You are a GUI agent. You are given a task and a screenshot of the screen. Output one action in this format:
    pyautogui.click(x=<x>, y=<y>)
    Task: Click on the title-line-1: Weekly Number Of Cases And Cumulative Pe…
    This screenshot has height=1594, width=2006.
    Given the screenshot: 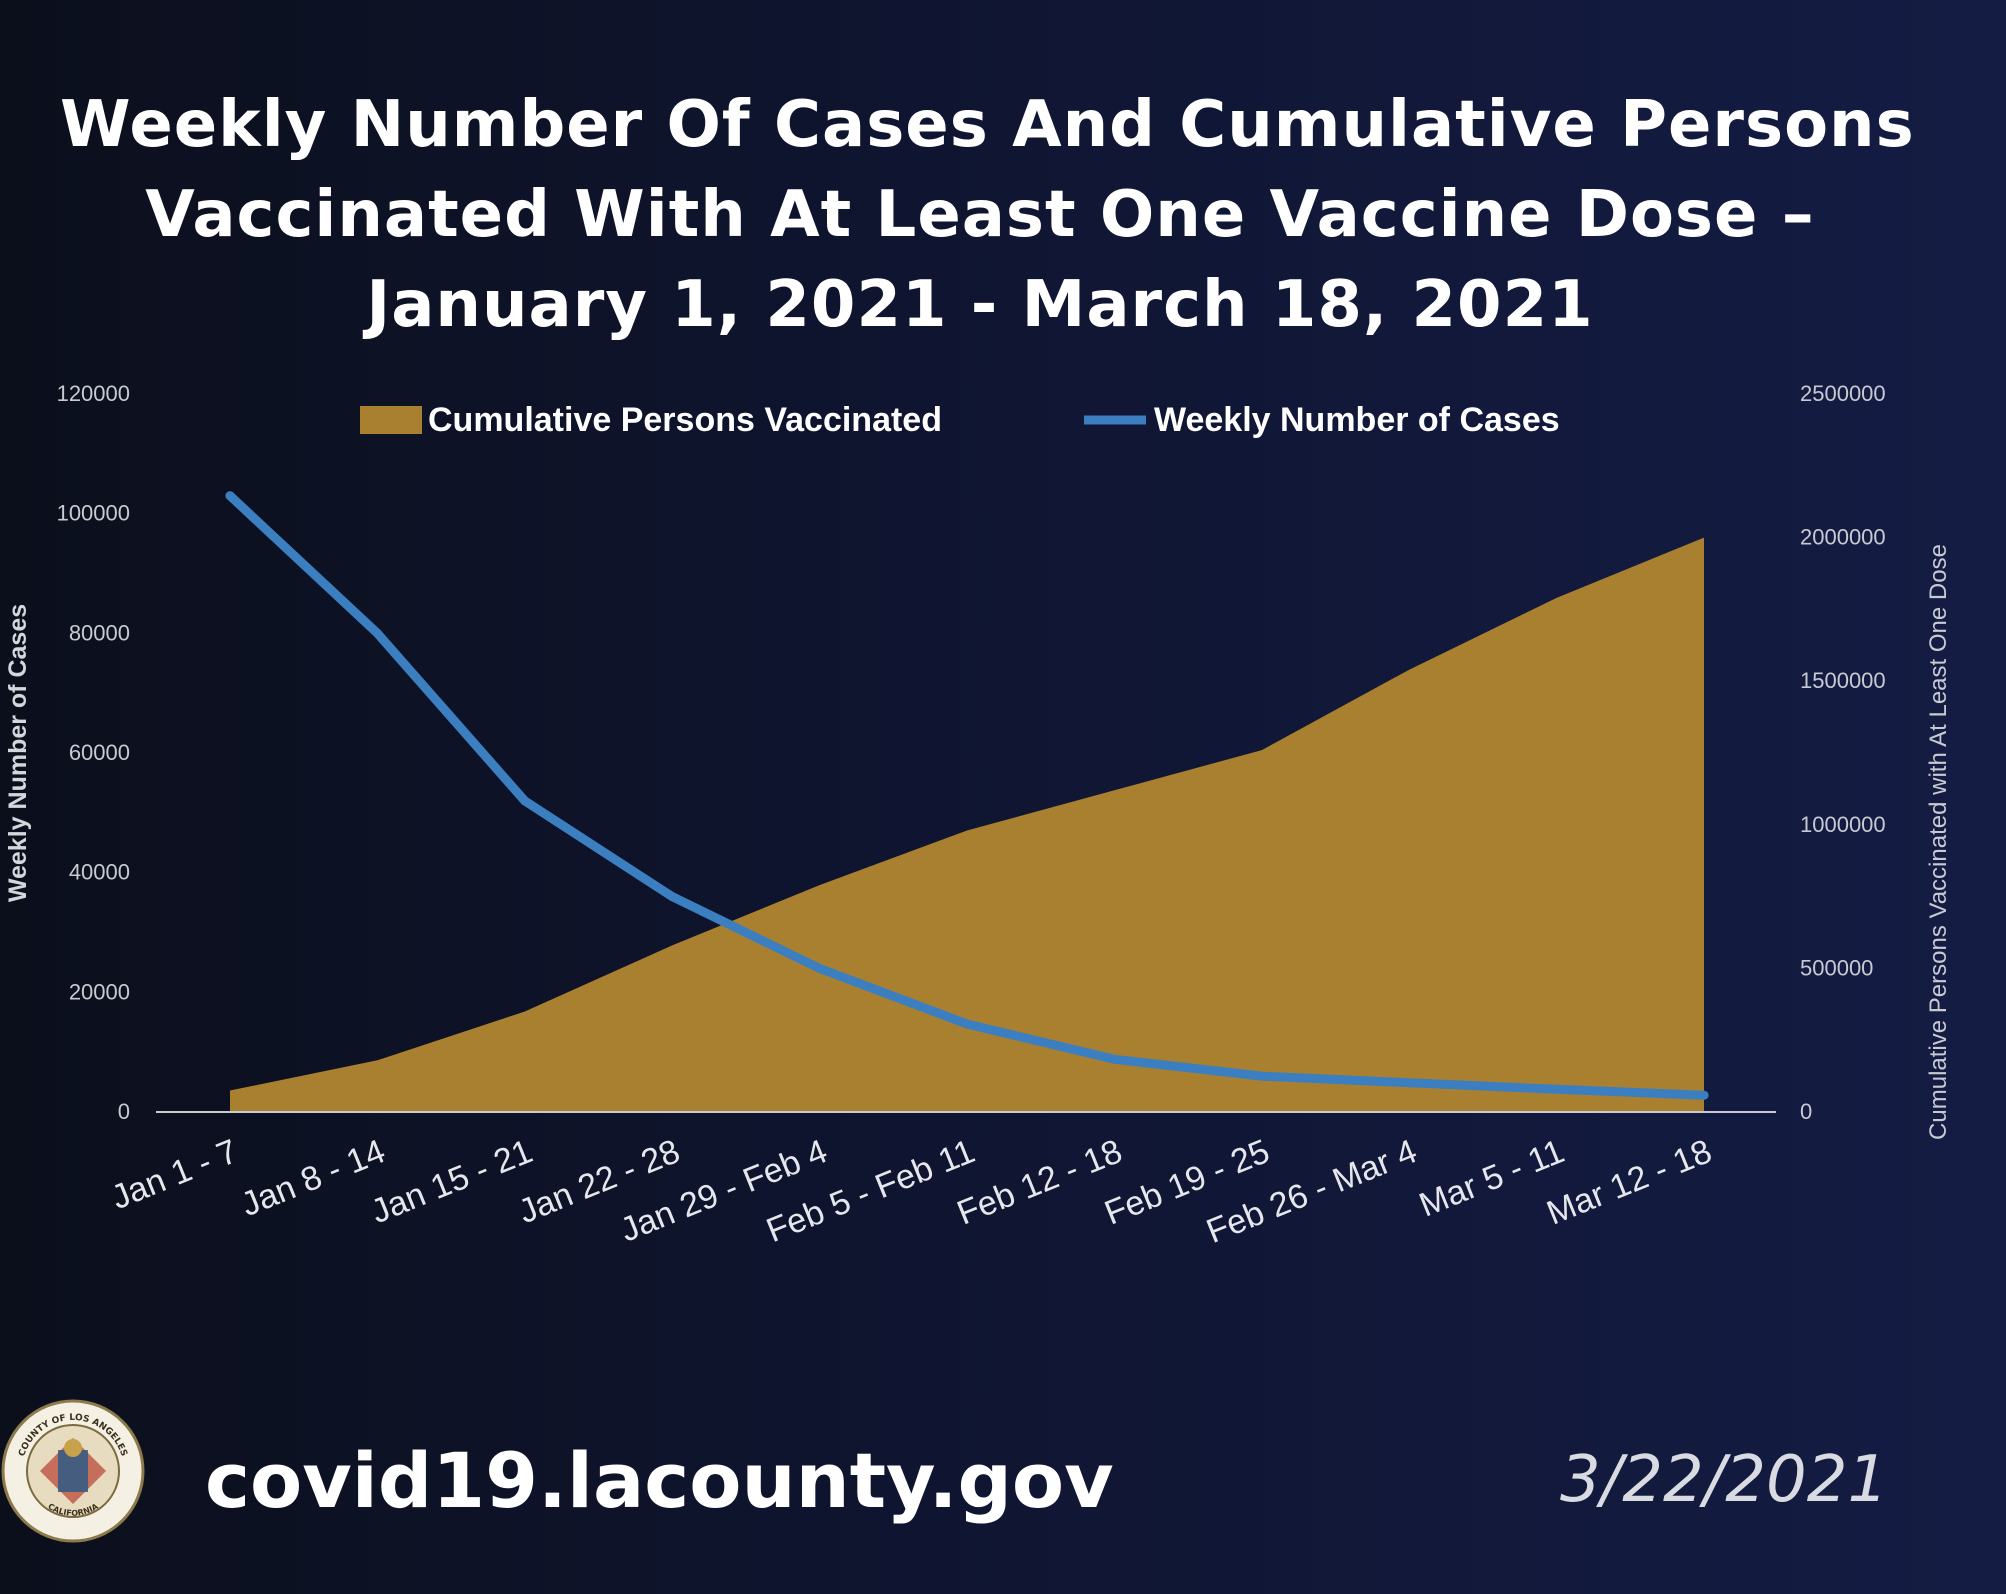 What is the action you would take?
    pyautogui.click(x=987, y=125)
    